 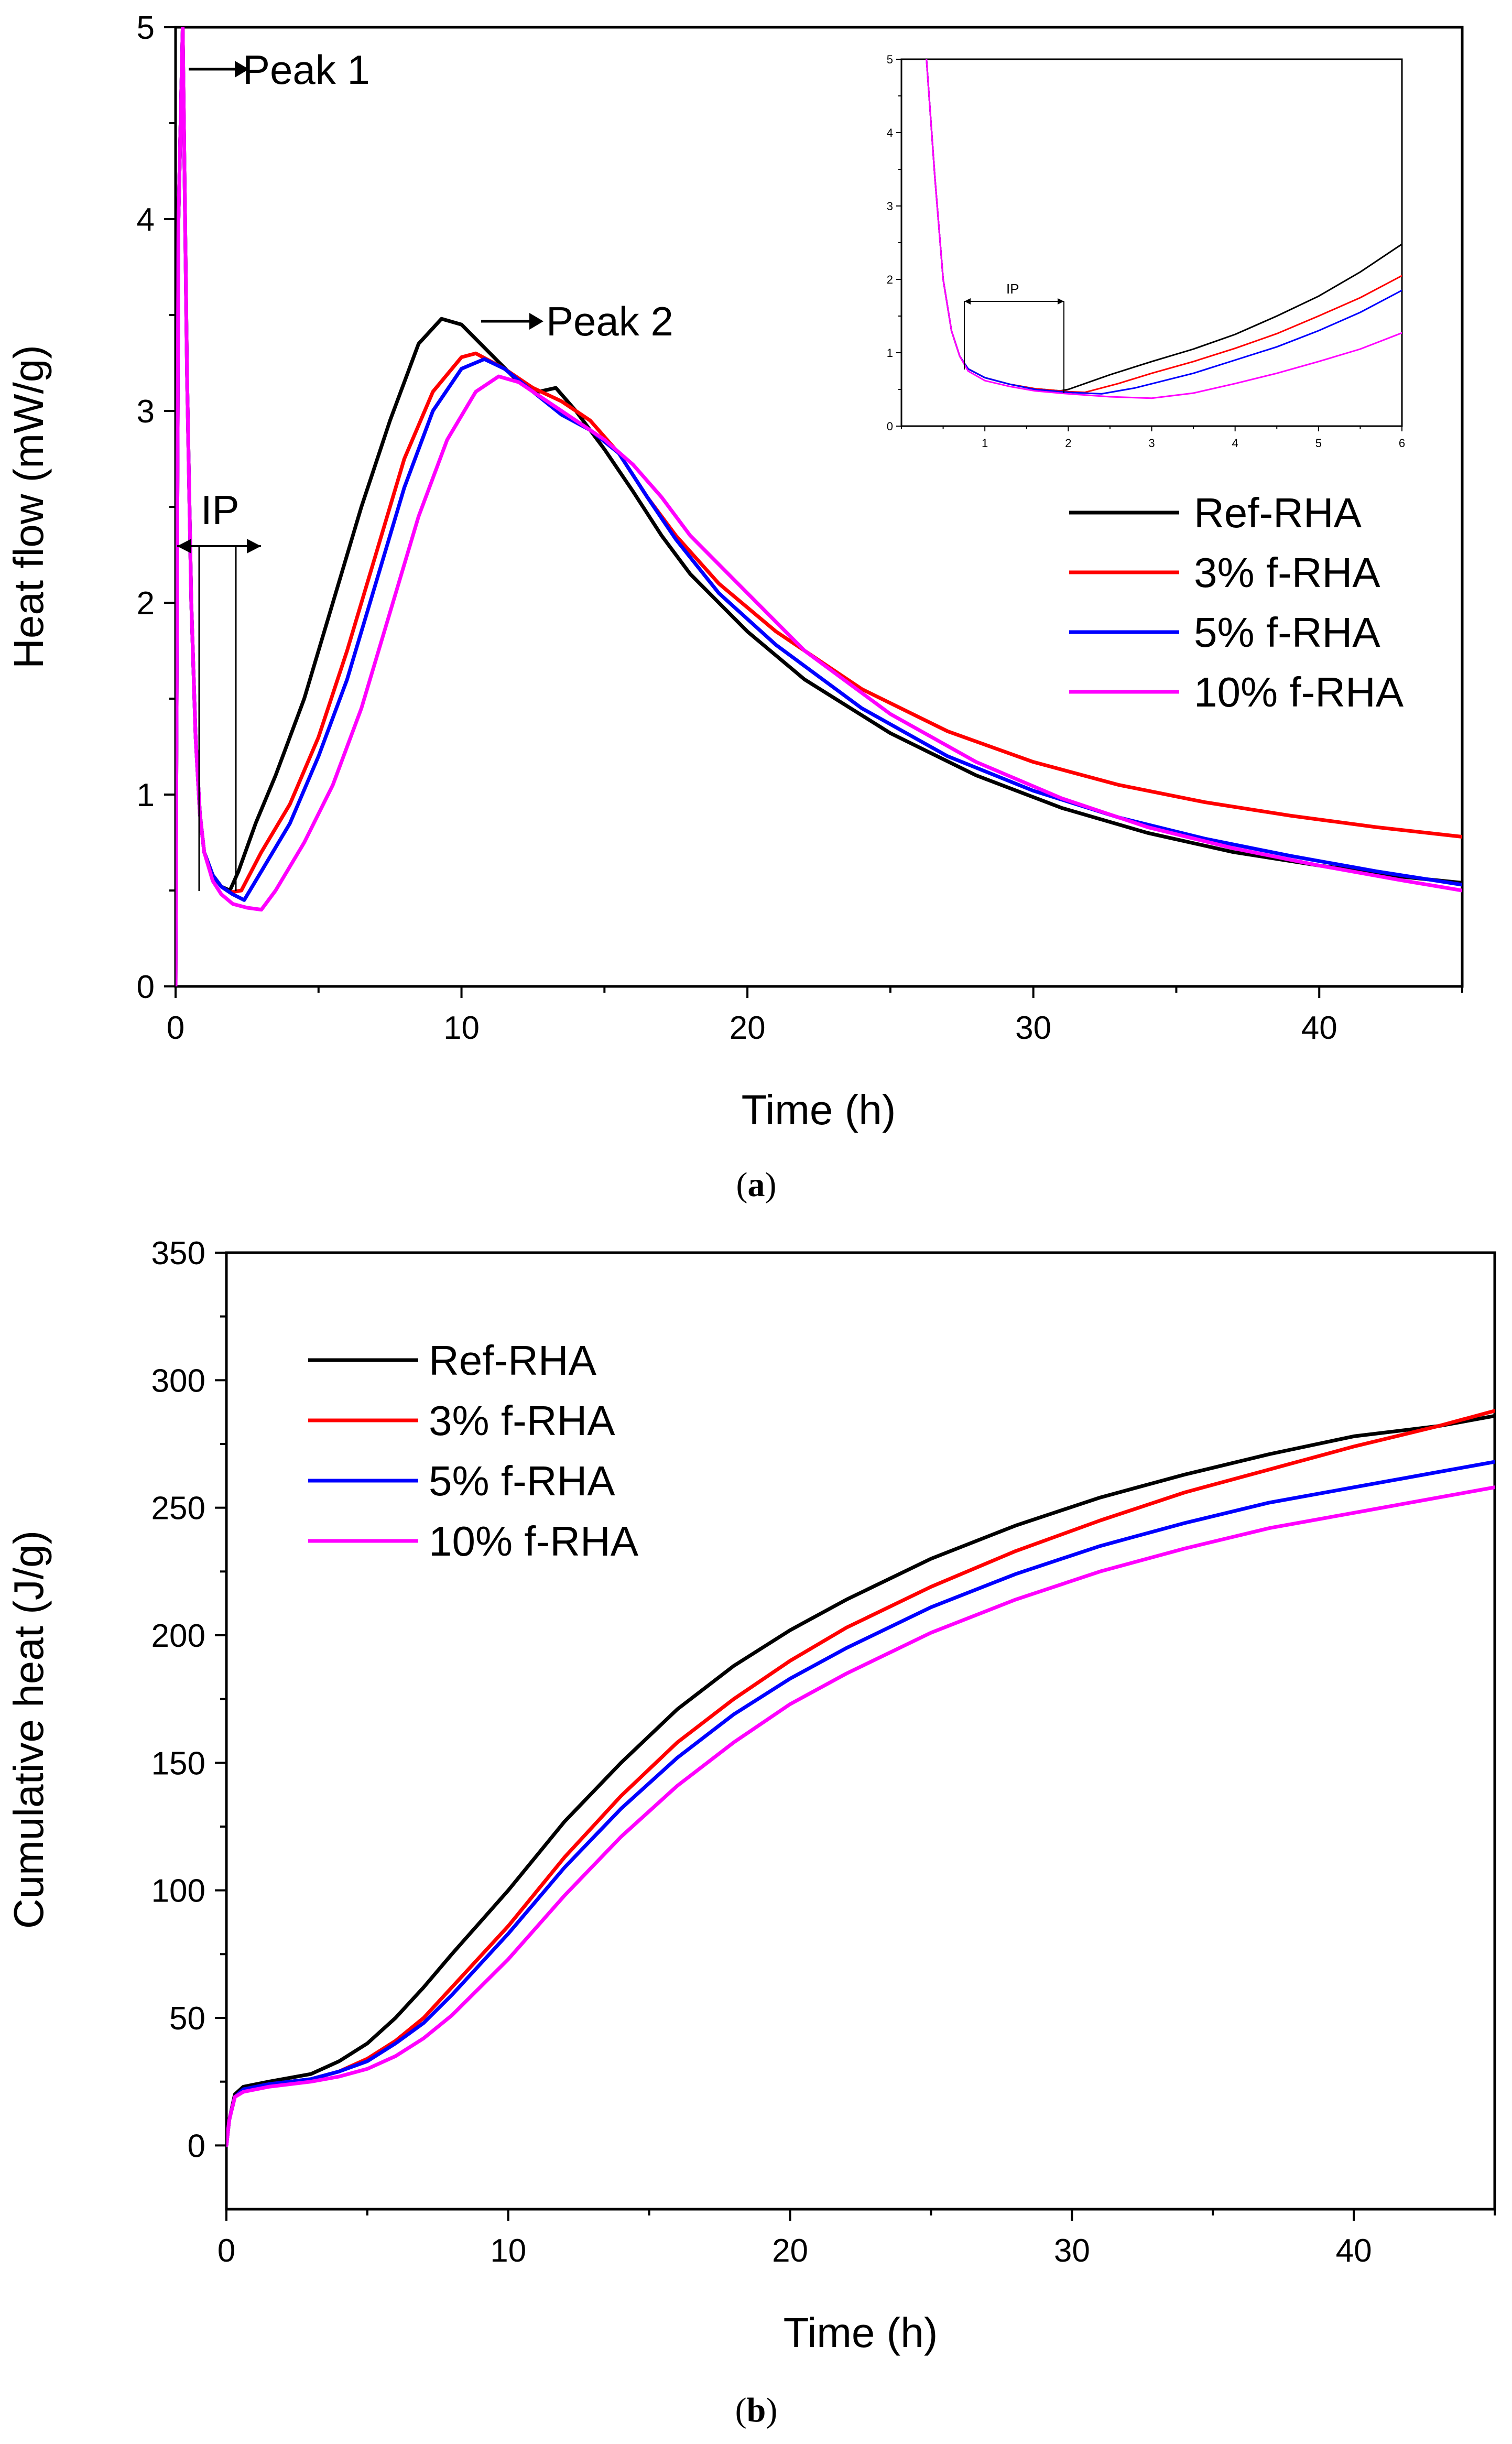 What do you see at coordinates (226, 2251) in the screenshot?
I see `b-xtick-label-0: 0` at bounding box center [226, 2251].